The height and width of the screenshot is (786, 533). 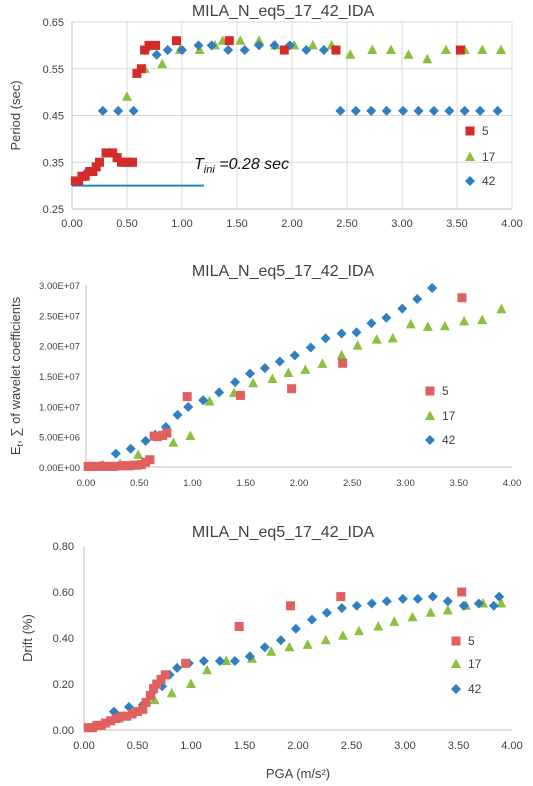 I want to click on chart-title: MILA_N_eq5_17_42_IDA, so click(x=283, y=271).